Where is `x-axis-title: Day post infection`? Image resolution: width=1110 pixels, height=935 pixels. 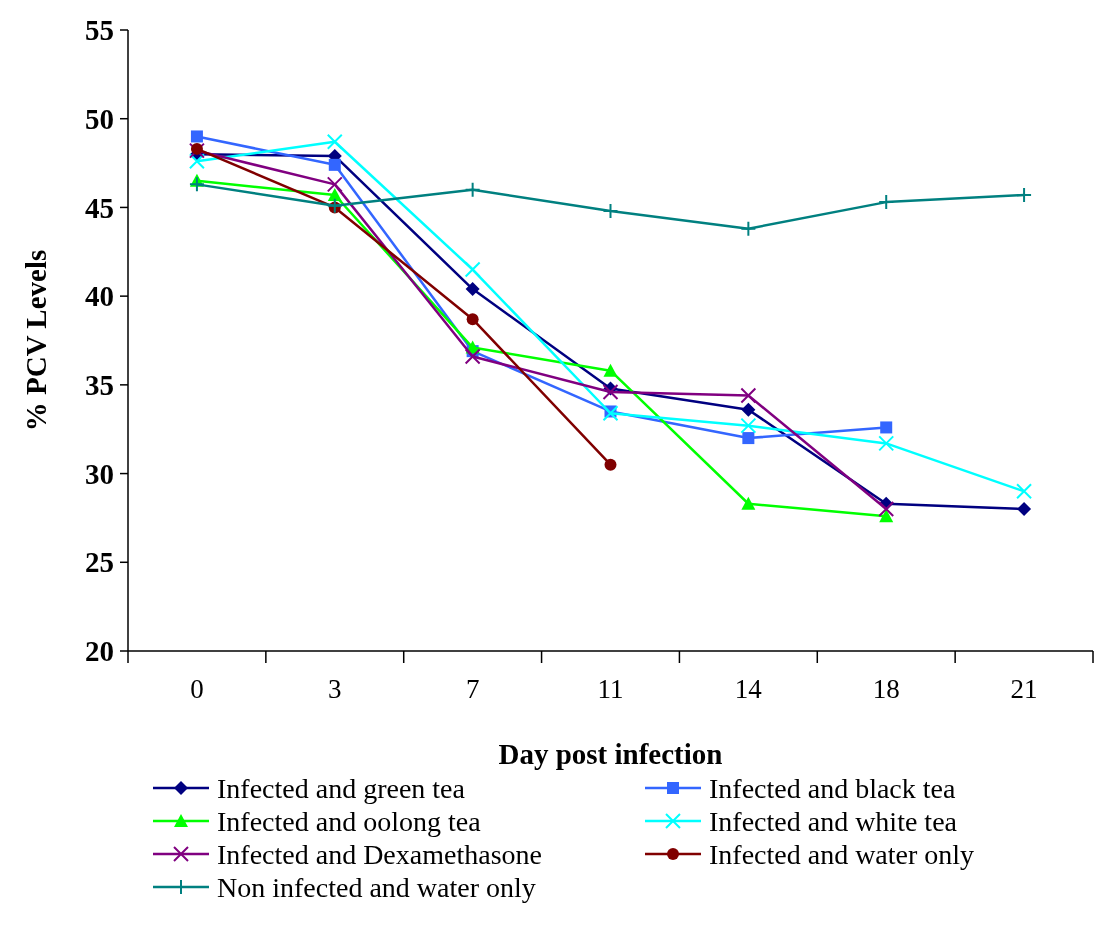
x-axis-title: Day post infection is located at coordinates (610, 754).